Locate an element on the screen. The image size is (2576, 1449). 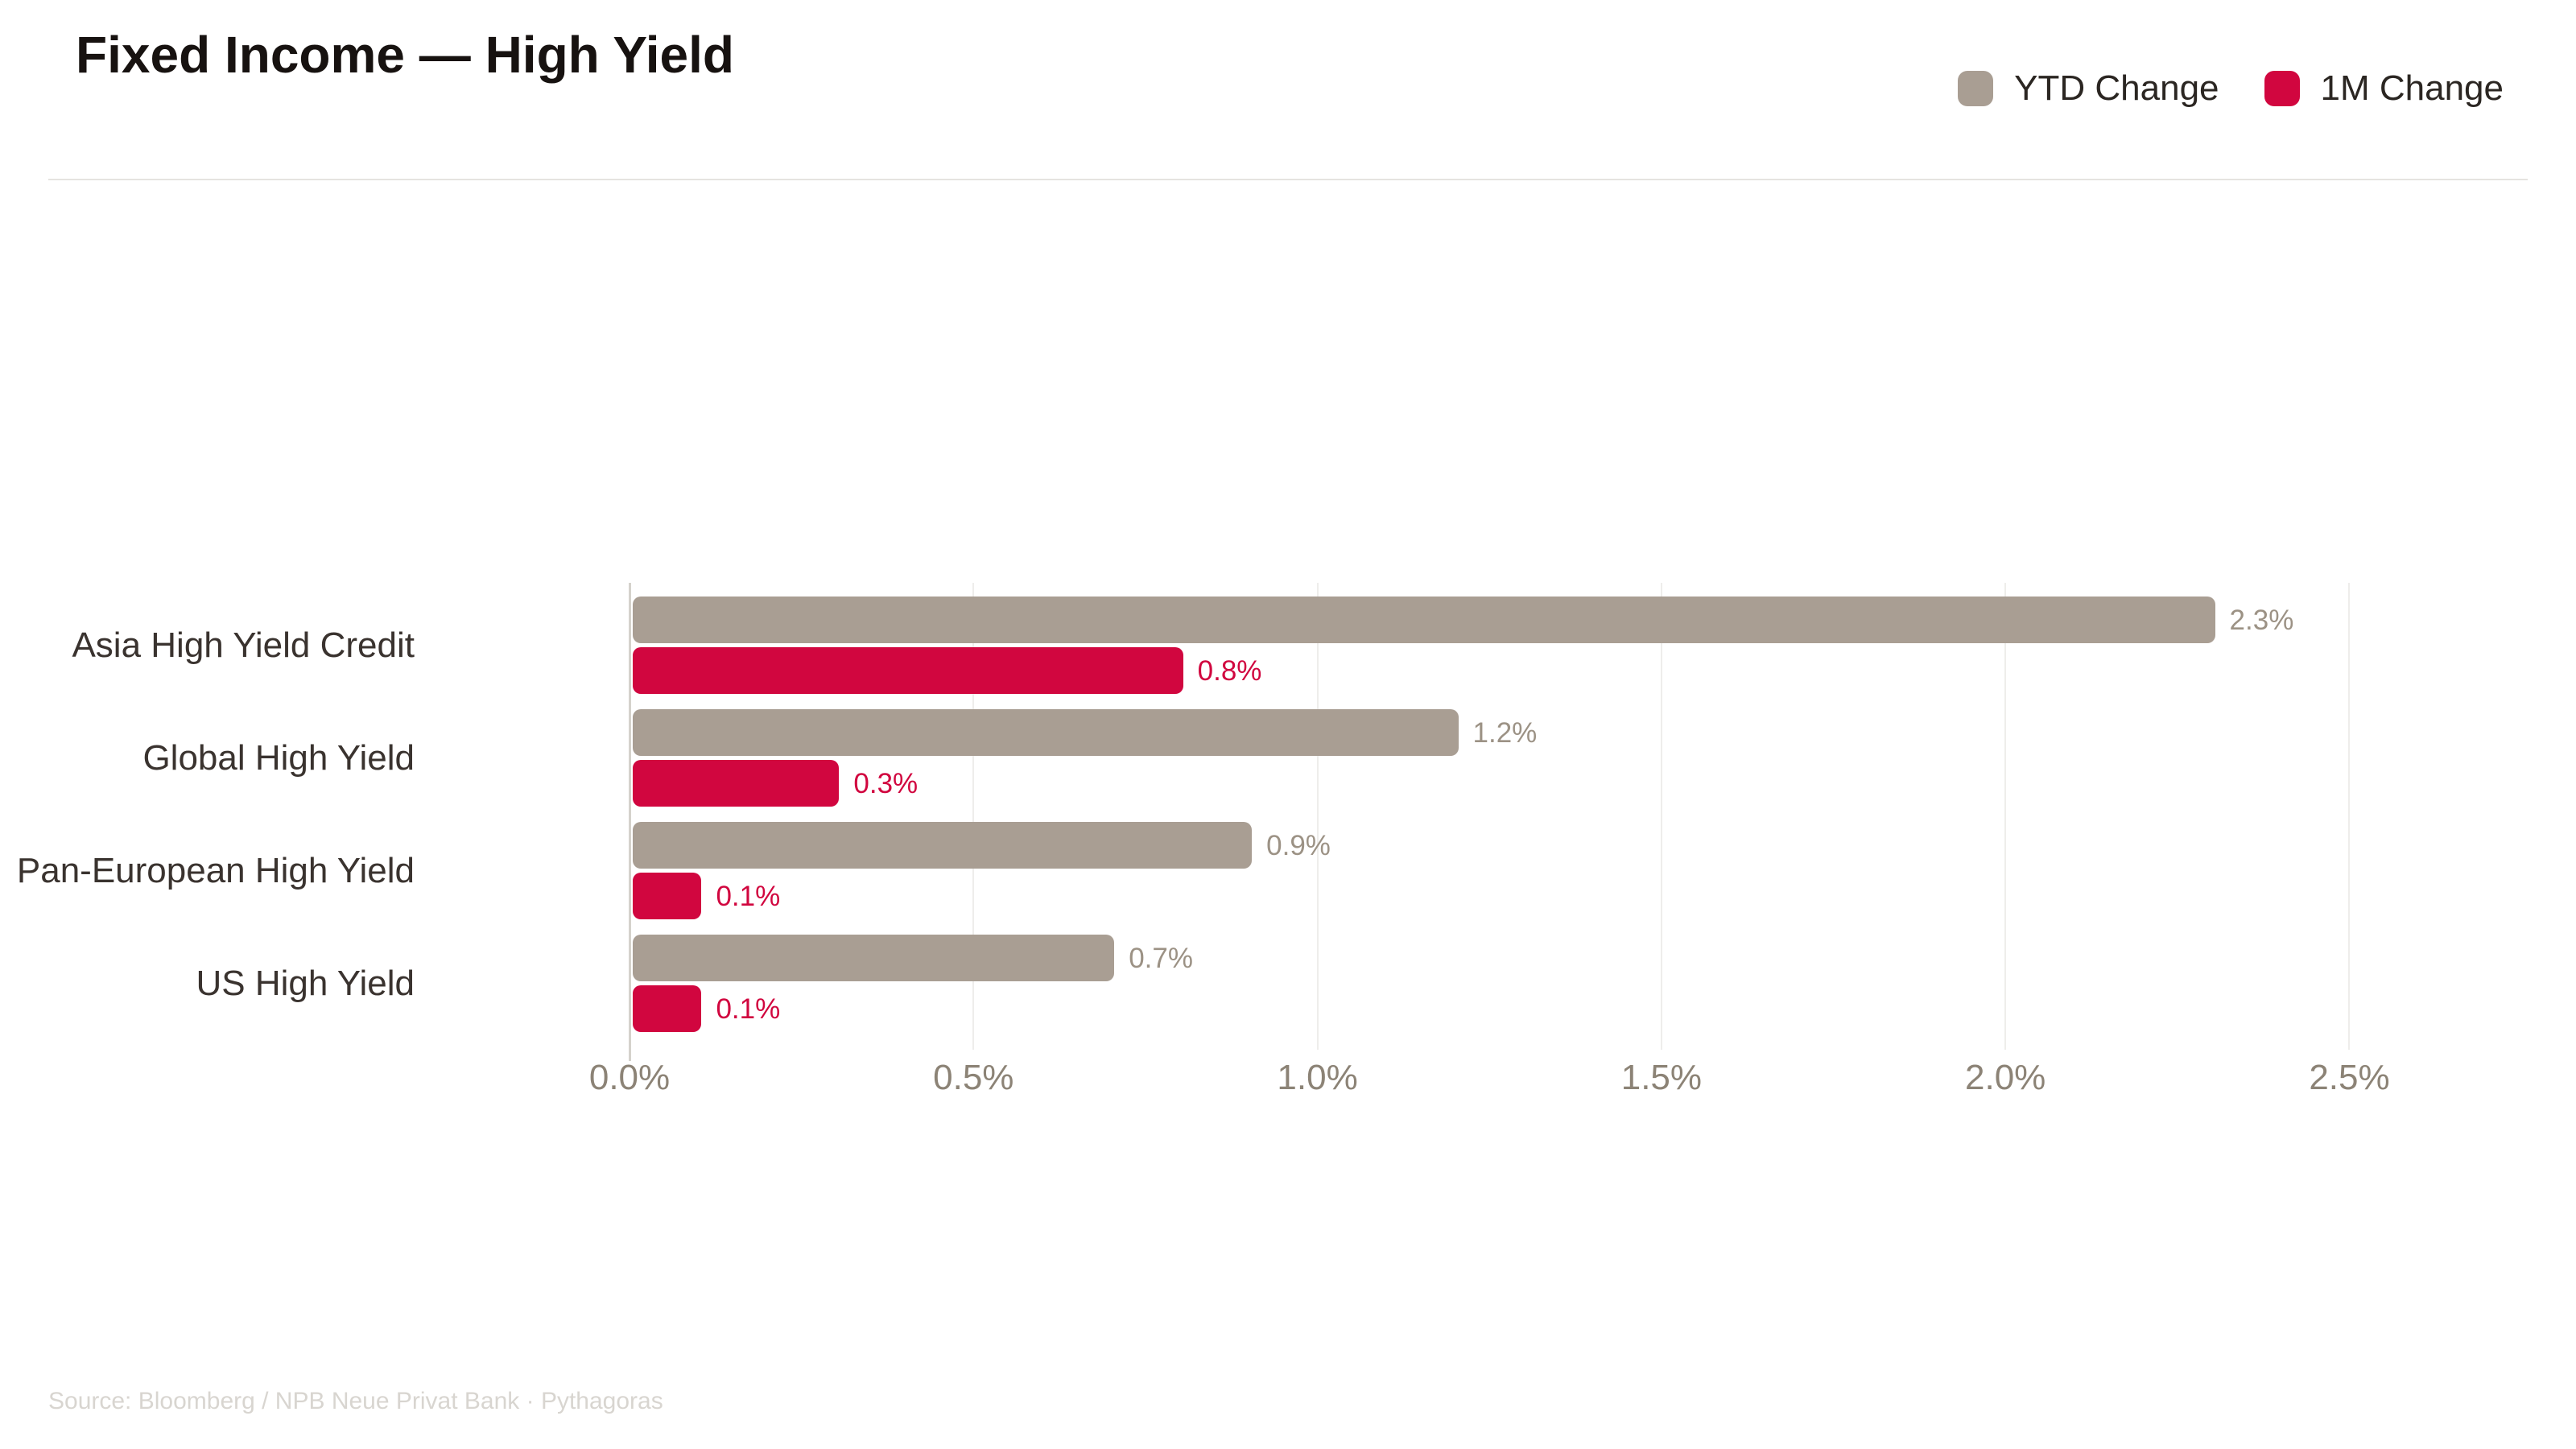
chart-legend: YTD Change 1M Change is located at coordinates (2231, 88).